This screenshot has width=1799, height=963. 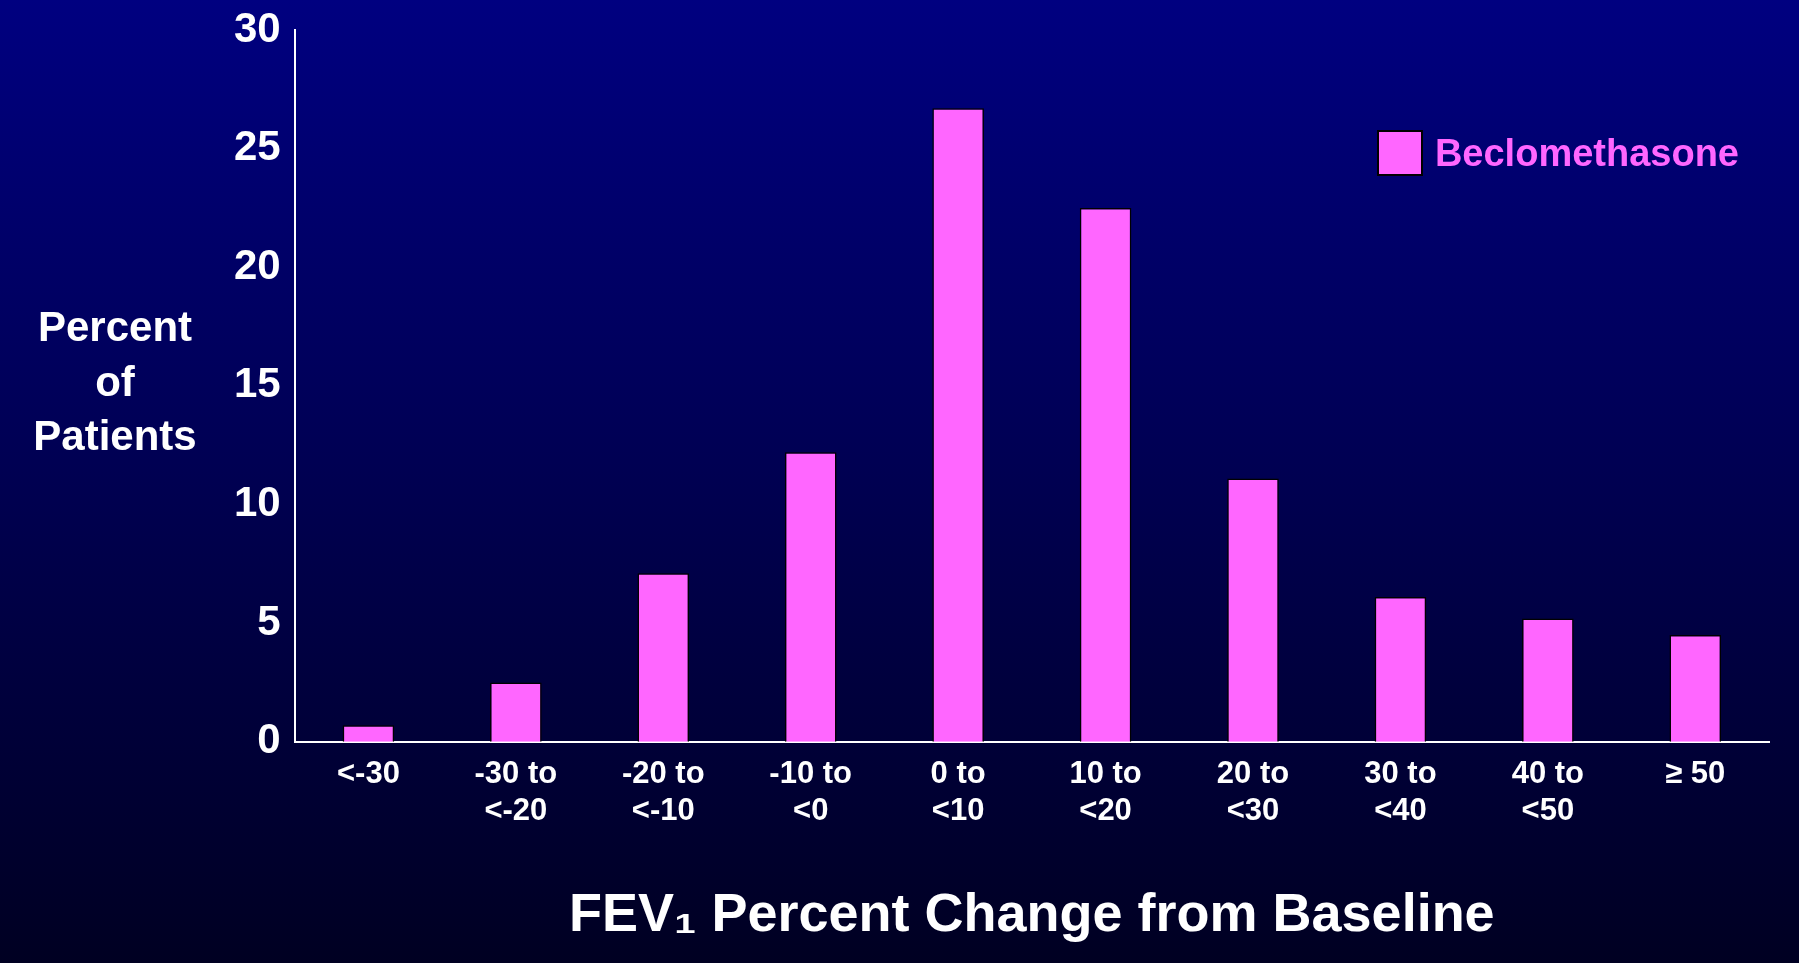 What do you see at coordinates (1548, 791) in the screenshot?
I see `x-tick-label: 40 to <50` at bounding box center [1548, 791].